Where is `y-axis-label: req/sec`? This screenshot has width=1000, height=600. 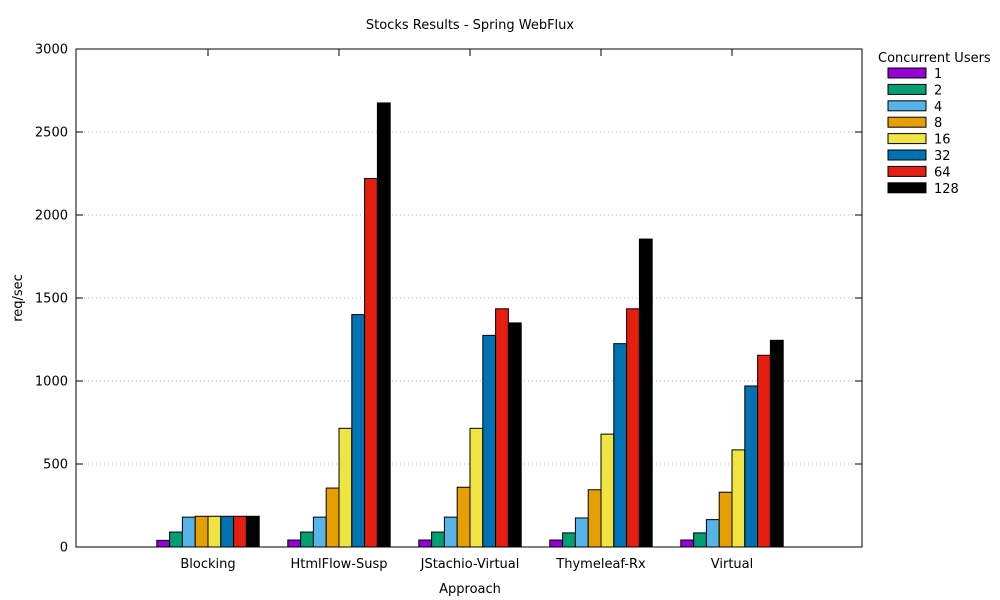 y-axis-label: req/sec is located at coordinates (18, 298).